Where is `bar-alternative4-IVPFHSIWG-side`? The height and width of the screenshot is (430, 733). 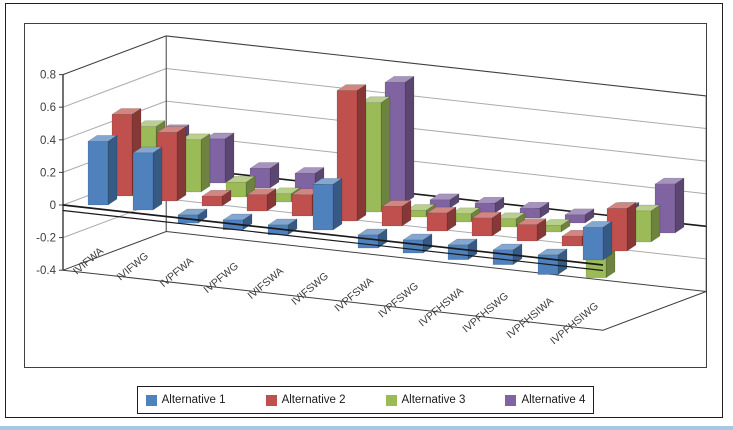
bar-alternative4-IVPFHSIWG-side is located at coordinates (679, 205).